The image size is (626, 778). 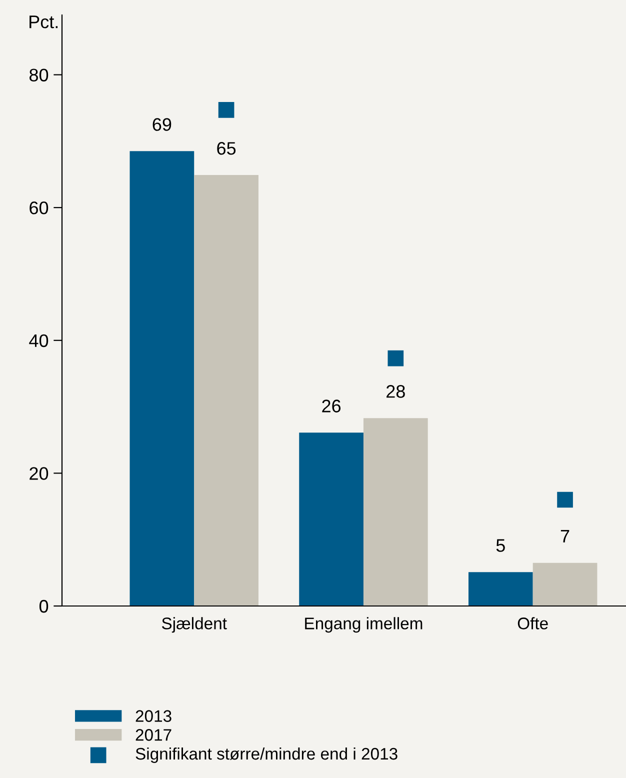 What do you see at coordinates (194, 625) in the screenshot?
I see `x-tick-label: Sjældent` at bounding box center [194, 625].